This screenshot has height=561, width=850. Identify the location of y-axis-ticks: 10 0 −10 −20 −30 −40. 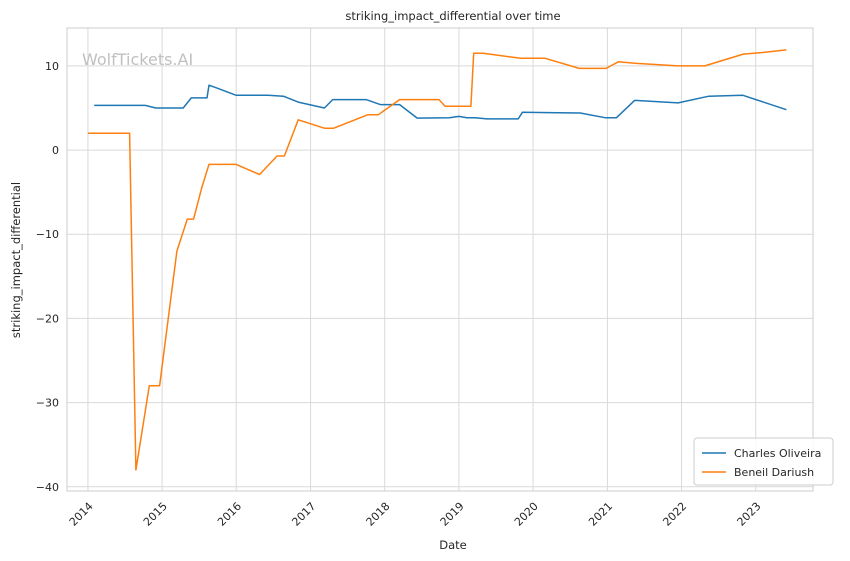
(47, 277).